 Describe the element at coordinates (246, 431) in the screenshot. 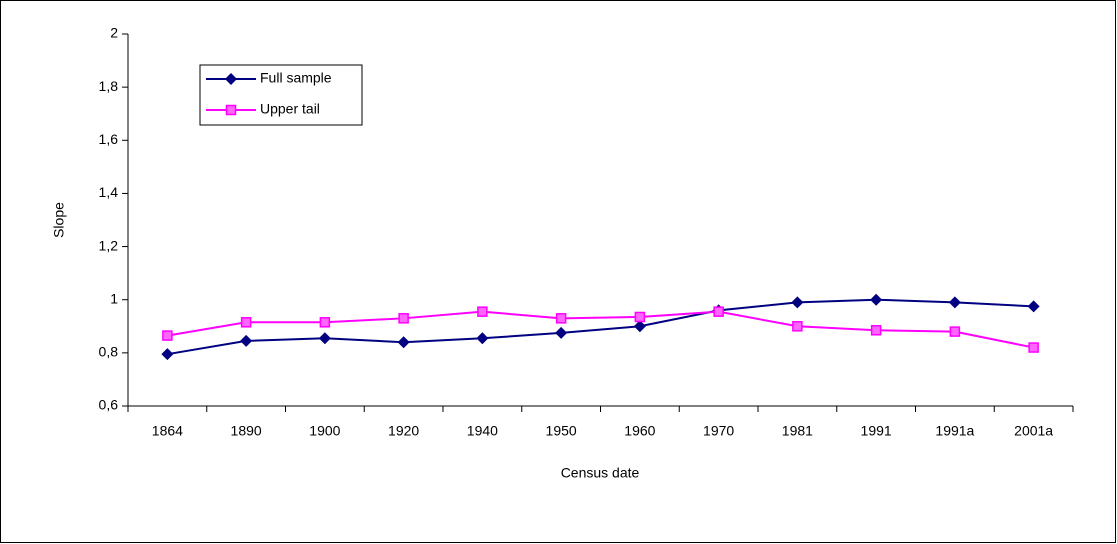

I see `x-tick-label: 1890` at that location.